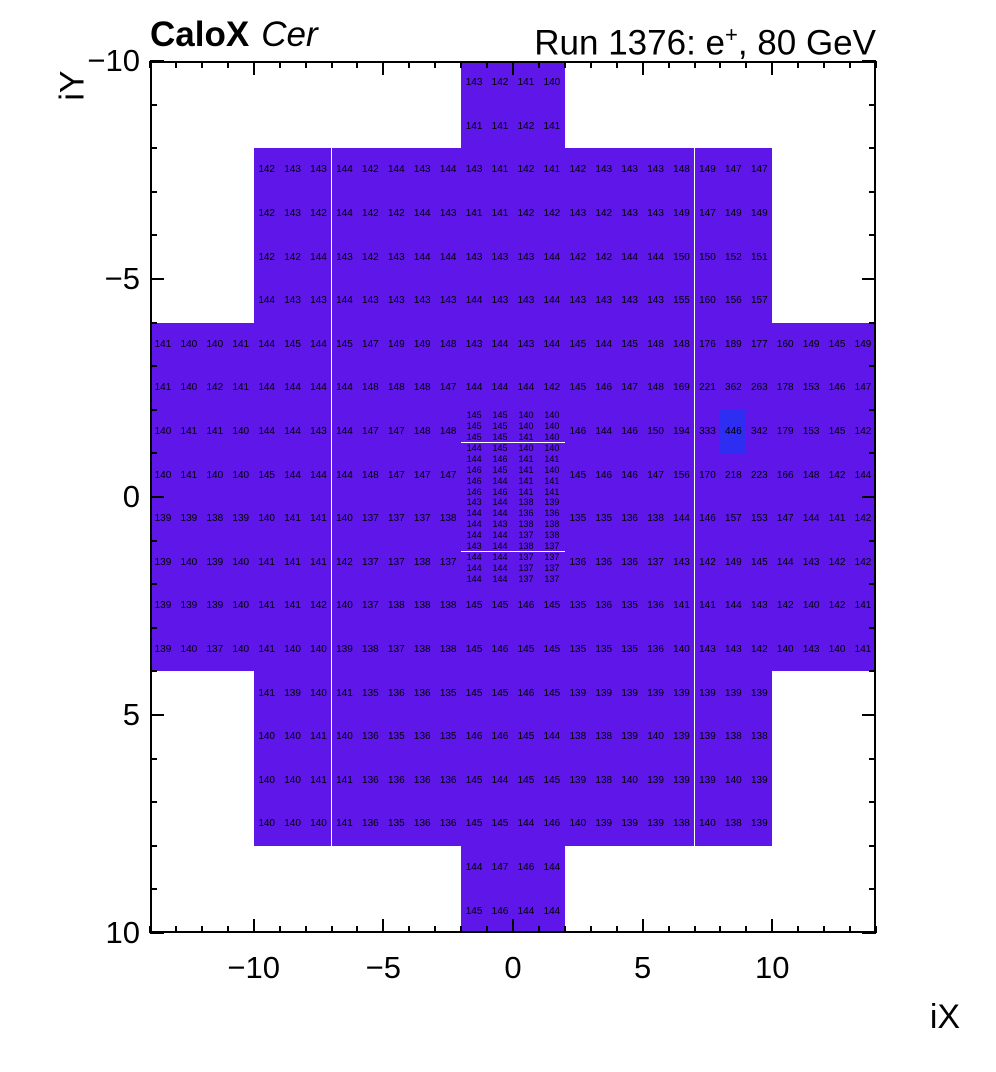 Image resolution: width=996 pixels, height=1072 pixels. I want to click on heatmap-cell: 179, so click(785, 431).